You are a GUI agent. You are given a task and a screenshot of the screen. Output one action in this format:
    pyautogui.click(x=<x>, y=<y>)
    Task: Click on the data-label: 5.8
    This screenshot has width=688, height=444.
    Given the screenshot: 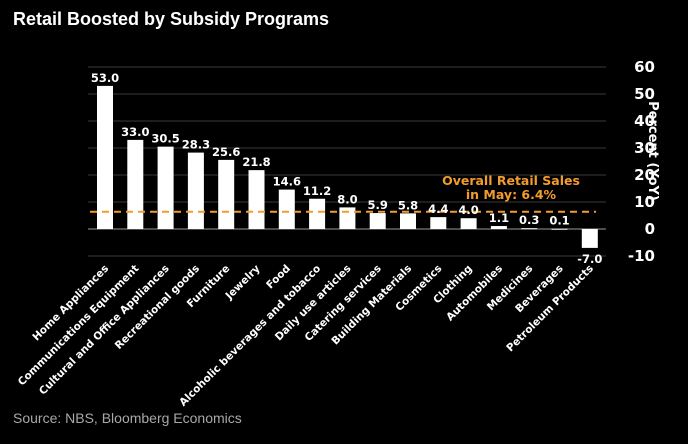 What is the action you would take?
    pyautogui.click(x=408, y=205)
    